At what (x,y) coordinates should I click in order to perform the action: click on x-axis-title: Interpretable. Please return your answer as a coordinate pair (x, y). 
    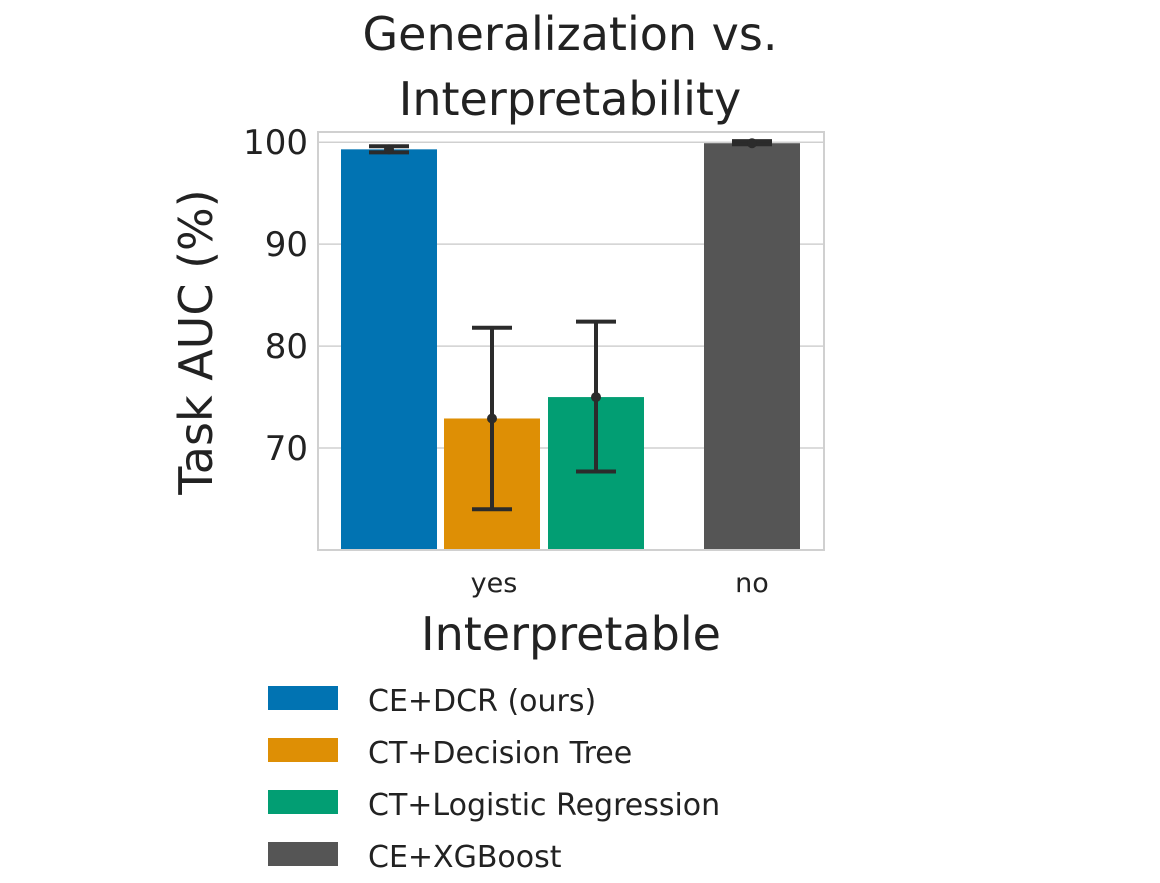
    Looking at the image, I should click on (571, 634).